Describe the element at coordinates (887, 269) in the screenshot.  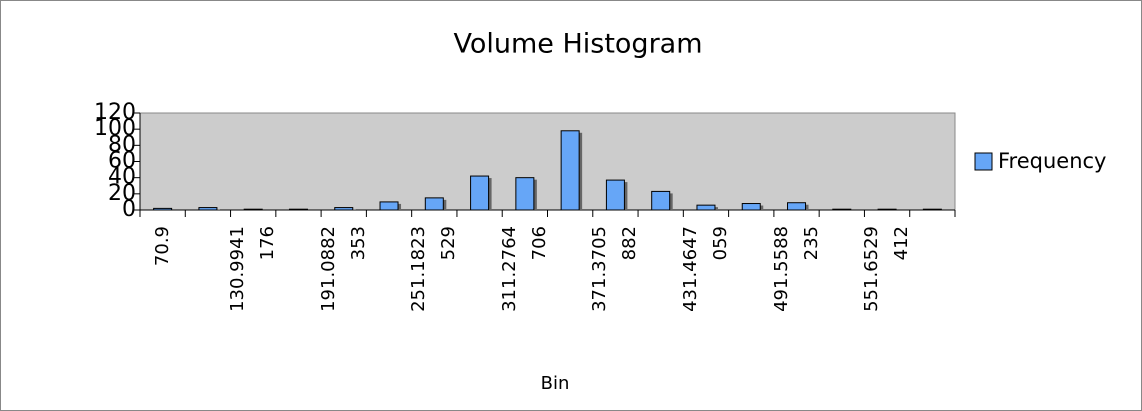
I see `x-tick-label: 551.6529412` at that location.